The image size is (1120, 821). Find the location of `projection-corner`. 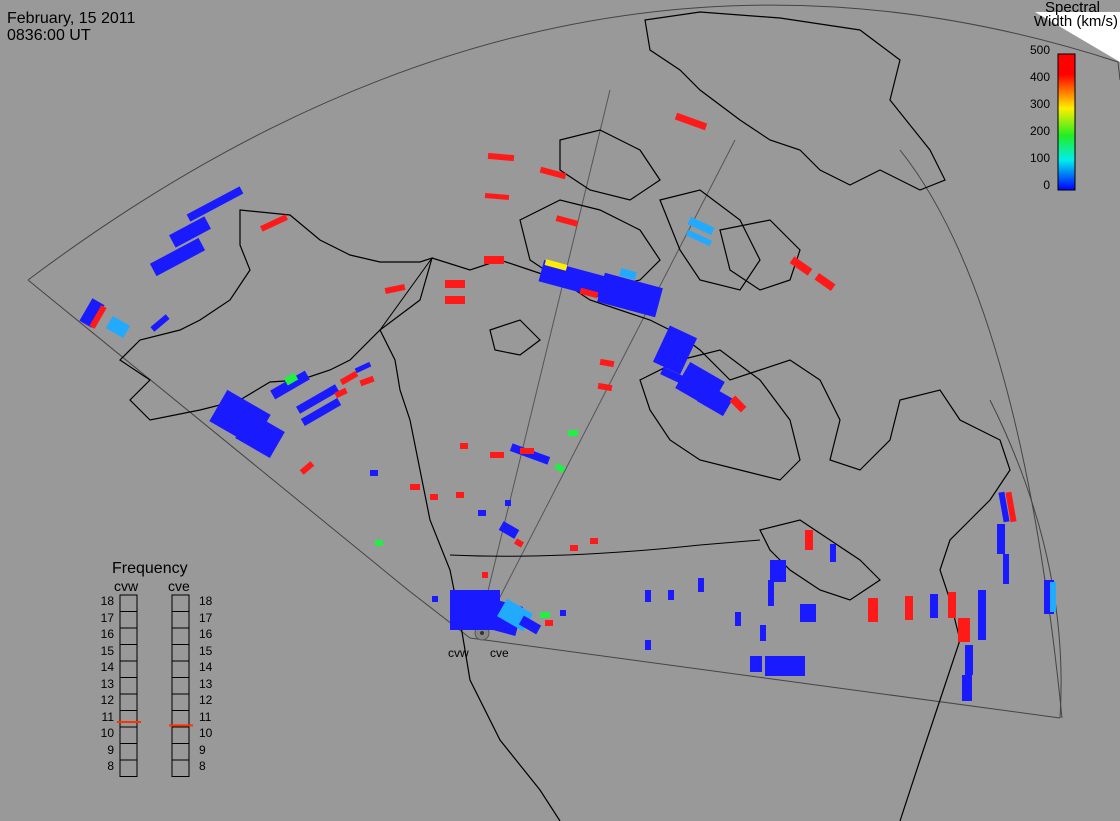

projection-corner is located at coordinates (1077, 37).